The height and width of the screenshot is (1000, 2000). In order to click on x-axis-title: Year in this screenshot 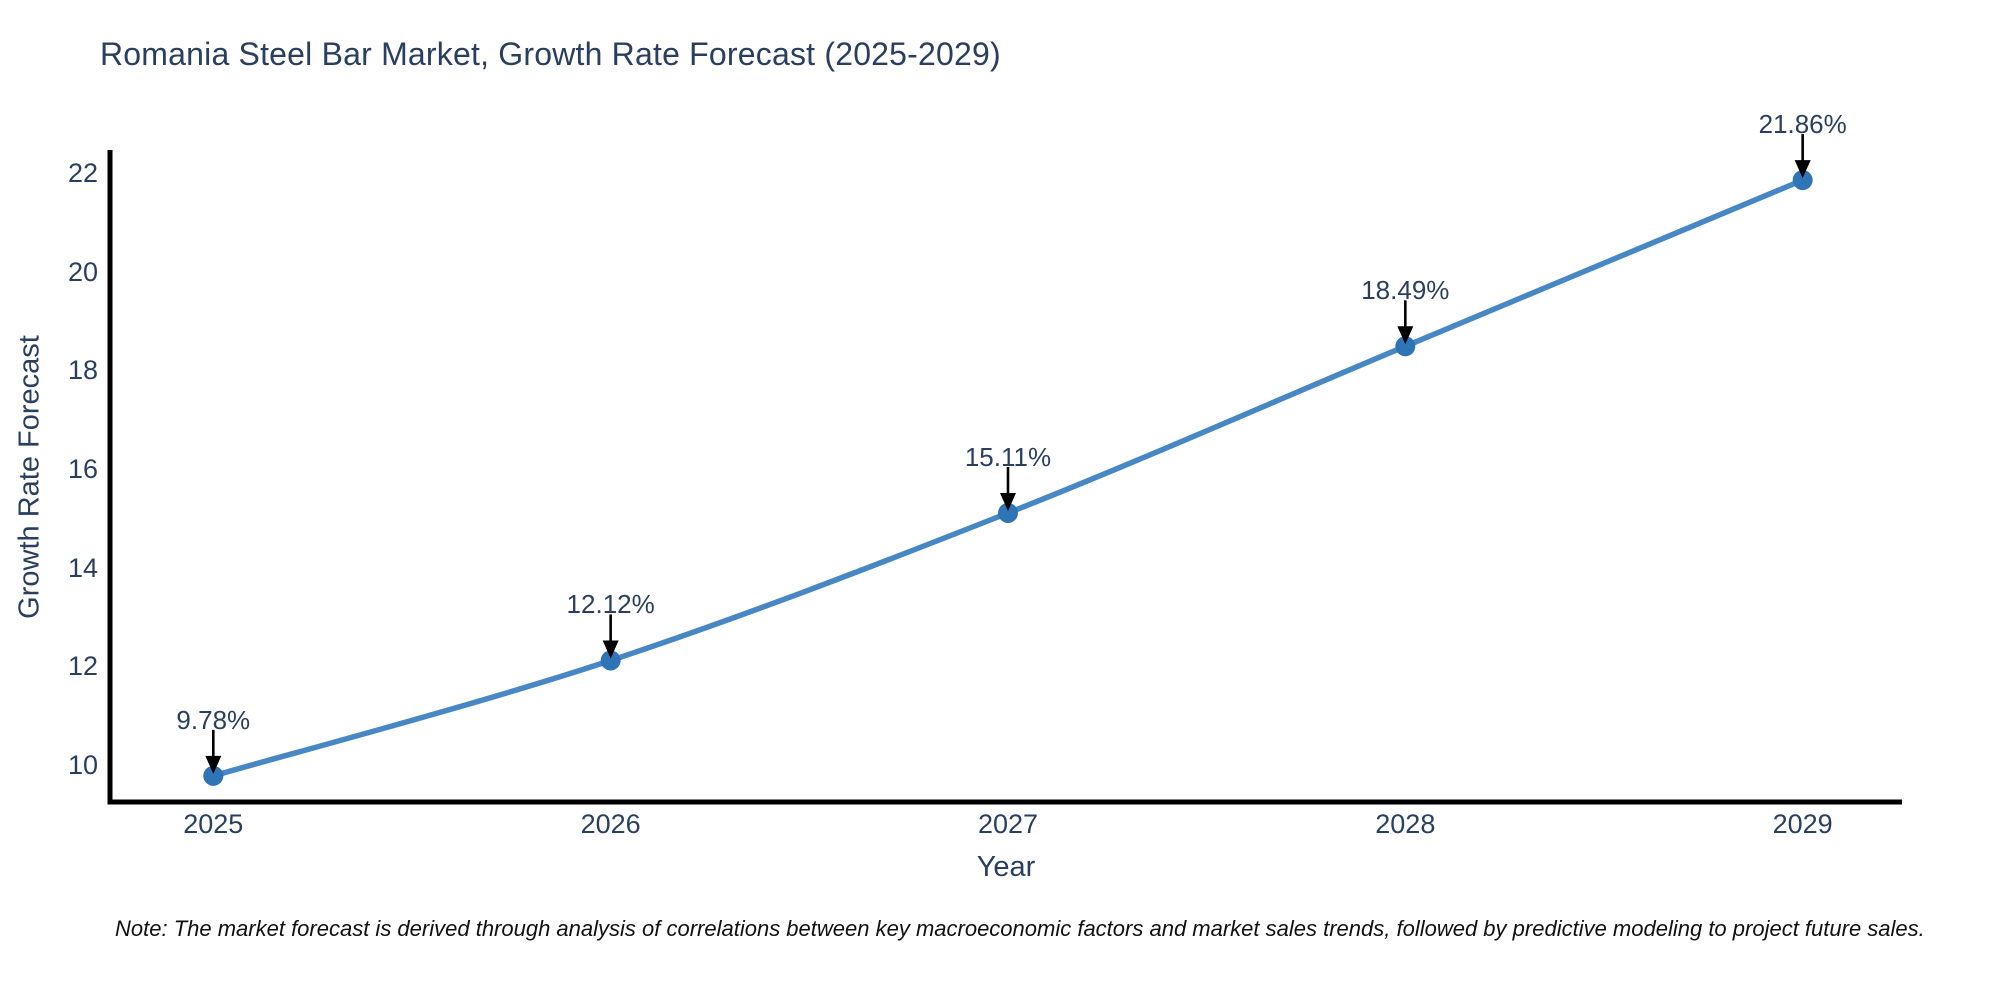, I will do `click(1006, 867)`.